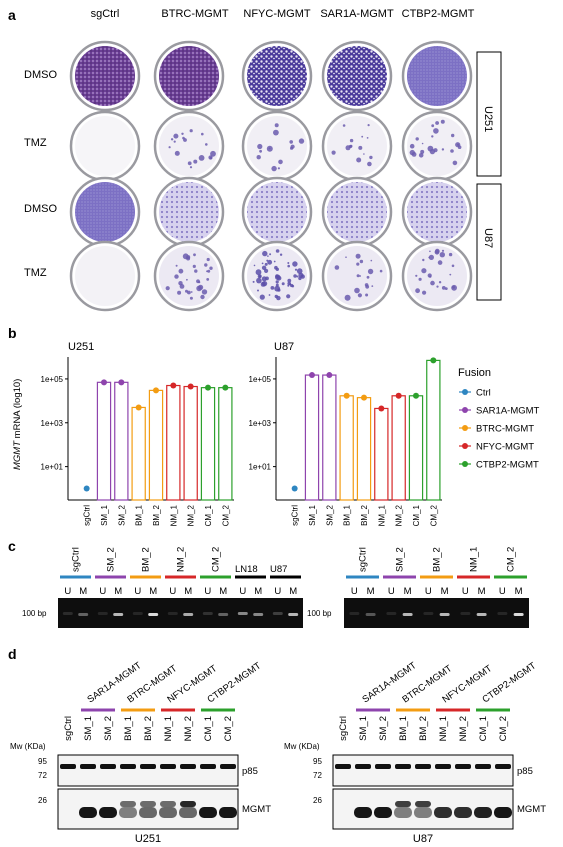 The image size is (563, 847). Describe the element at coordinates (438, 14) in the screenshot. I see `col-label-5: CTBP2-MGMT` at that location.